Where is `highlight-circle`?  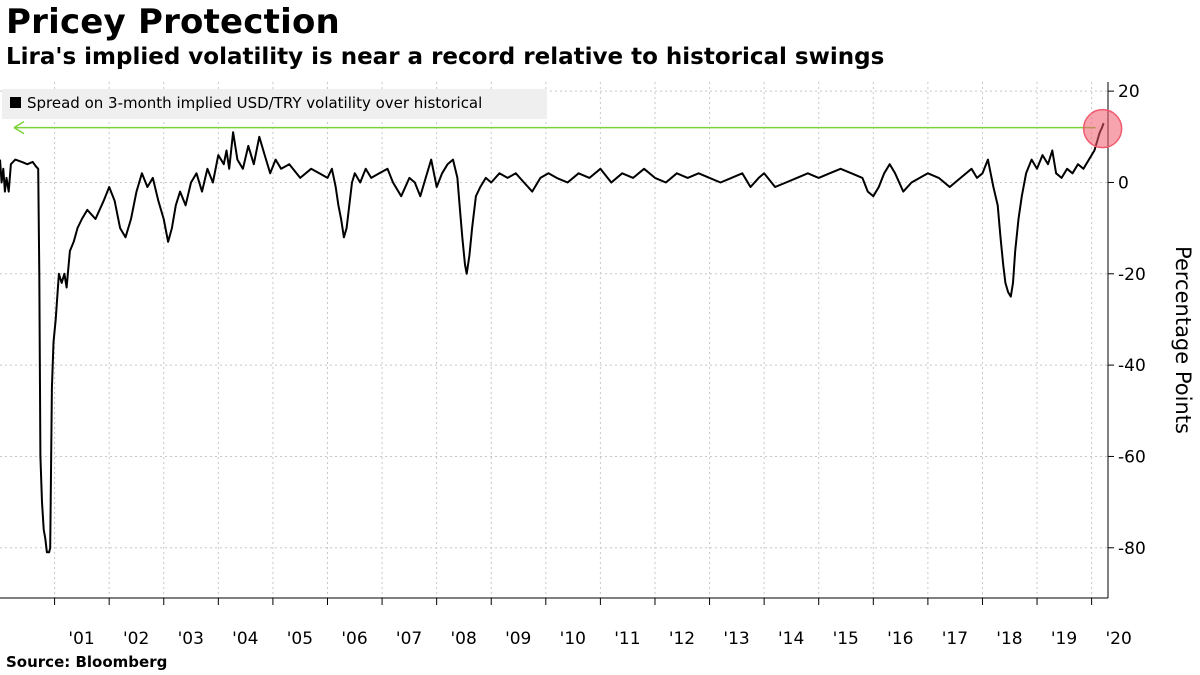 highlight-circle is located at coordinates (1102, 128).